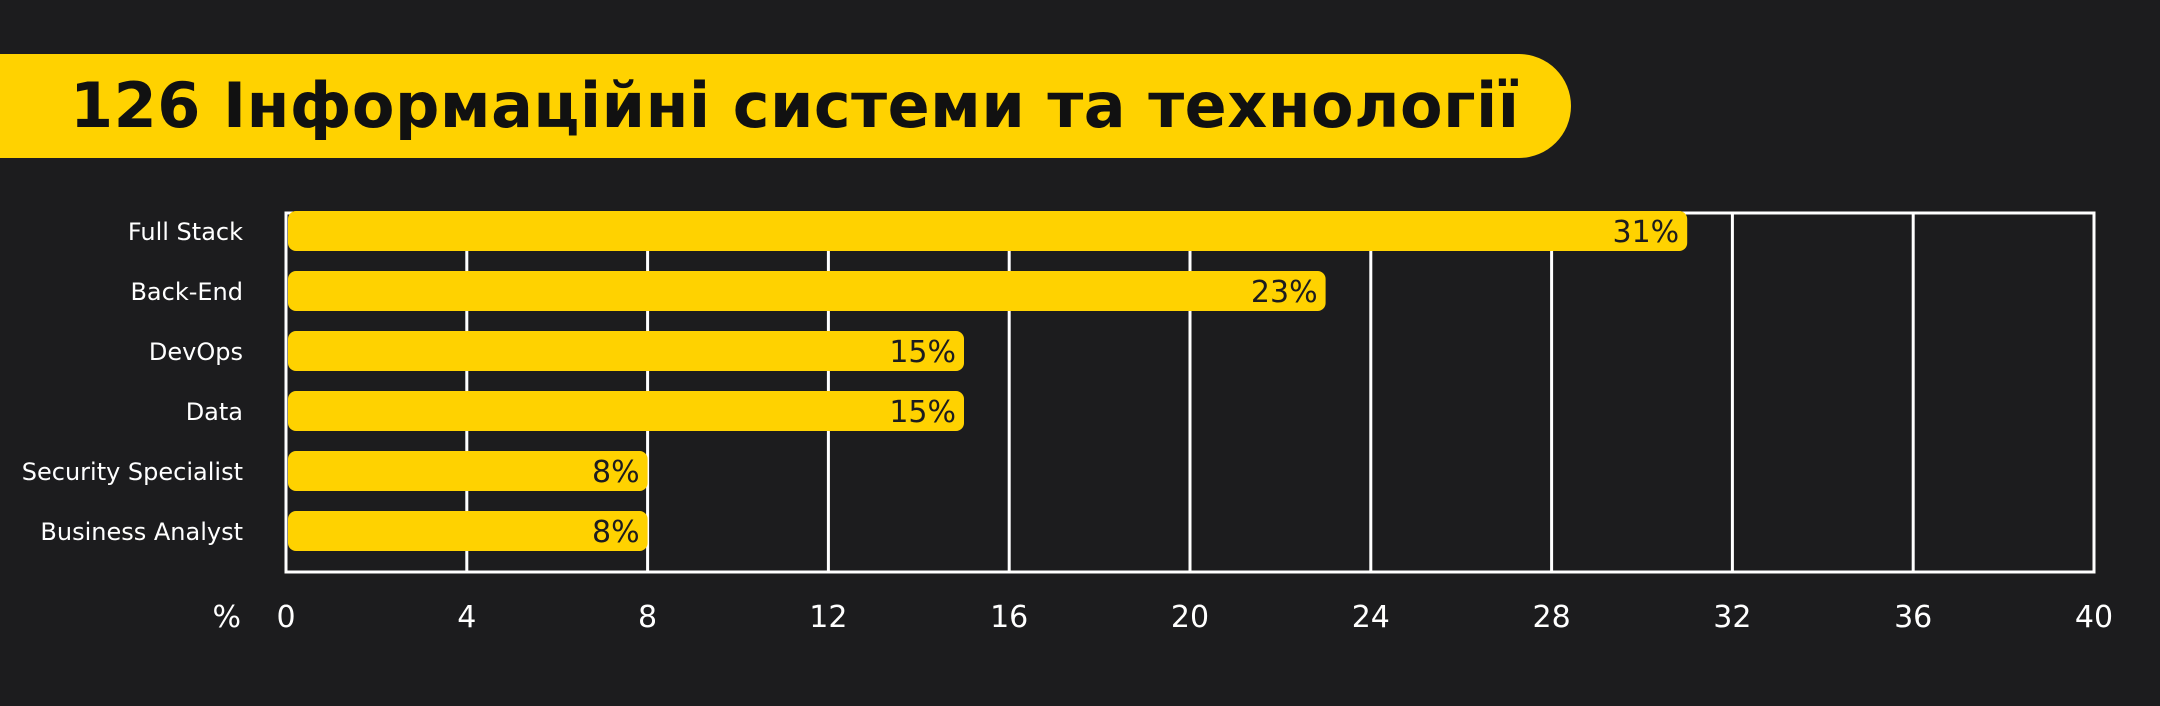  What do you see at coordinates (196, 352) in the screenshot?
I see `category-label: DevOps` at bounding box center [196, 352].